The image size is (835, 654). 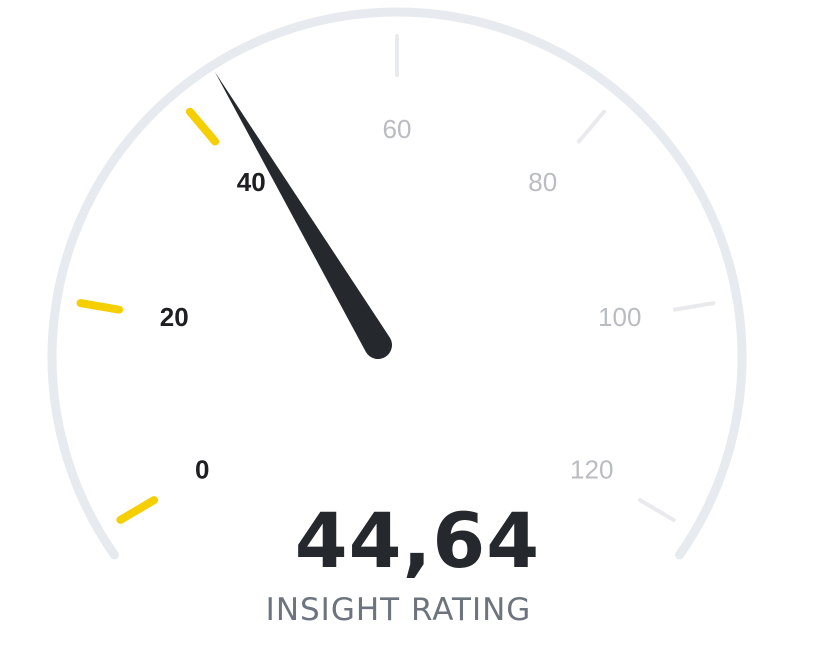 What do you see at coordinates (303, 215) in the screenshot?
I see `gauge-needle` at bounding box center [303, 215].